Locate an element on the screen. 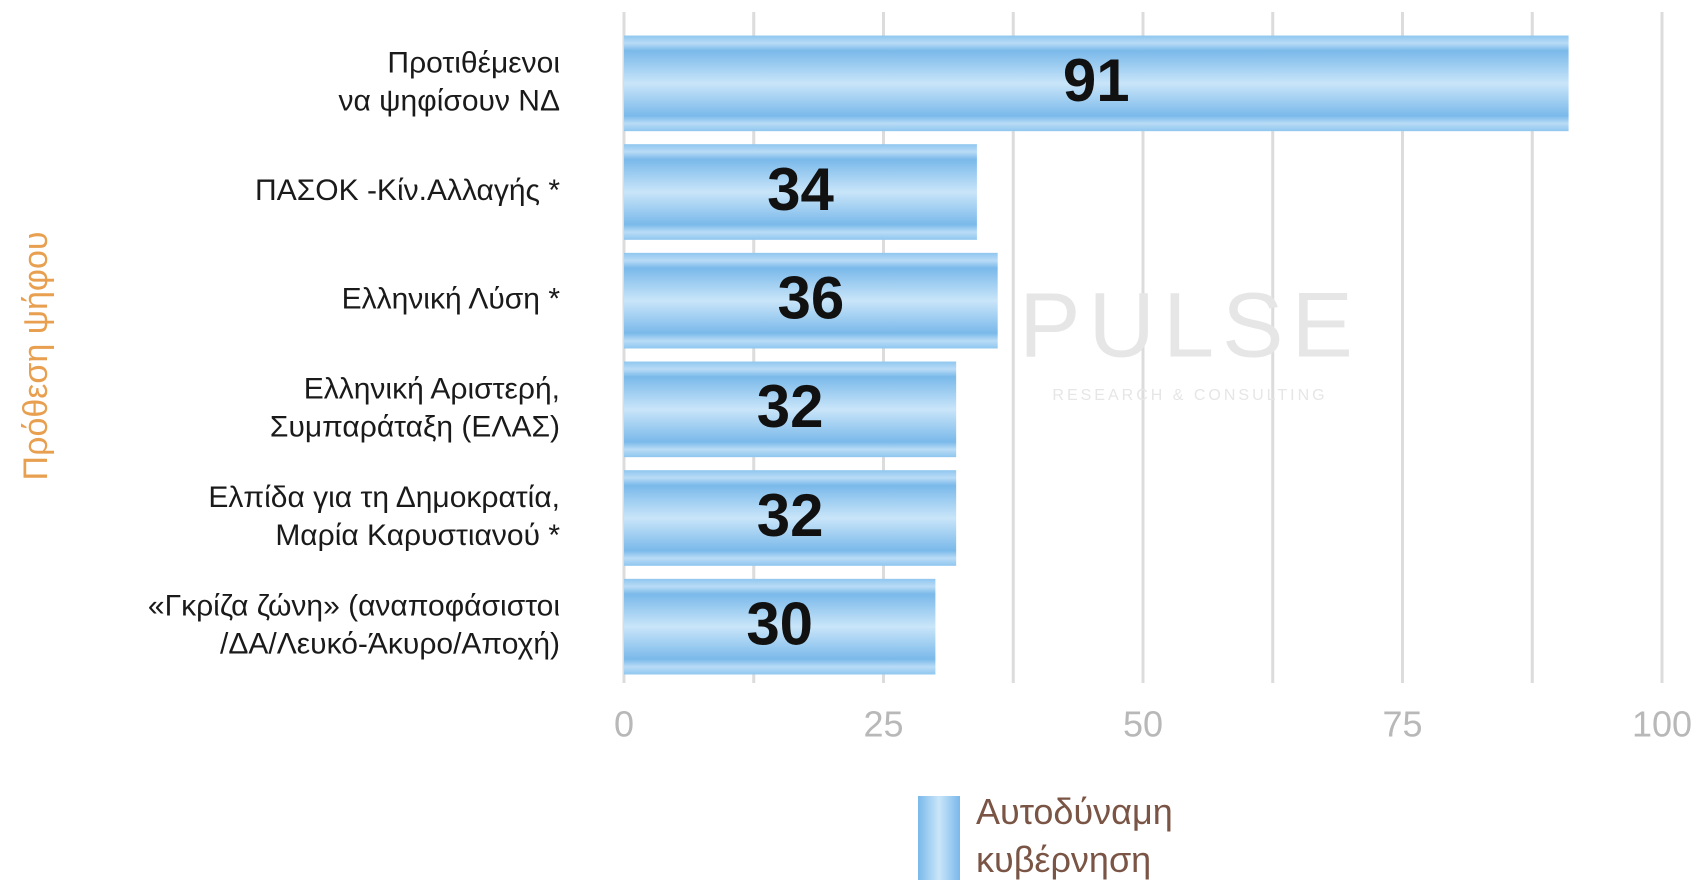 The height and width of the screenshot is (884, 1694). data-label: 34 is located at coordinates (800, 189).